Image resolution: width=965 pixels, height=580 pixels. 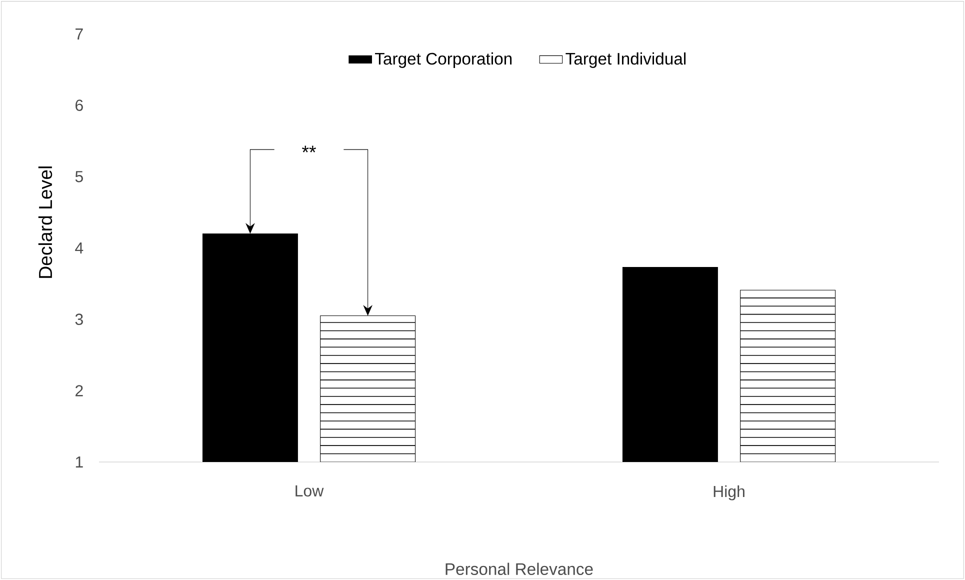 What do you see at coordinates (79, 105) in the screenshot?
I see `y-tick-label: 6` at bounding box center [79, 105].